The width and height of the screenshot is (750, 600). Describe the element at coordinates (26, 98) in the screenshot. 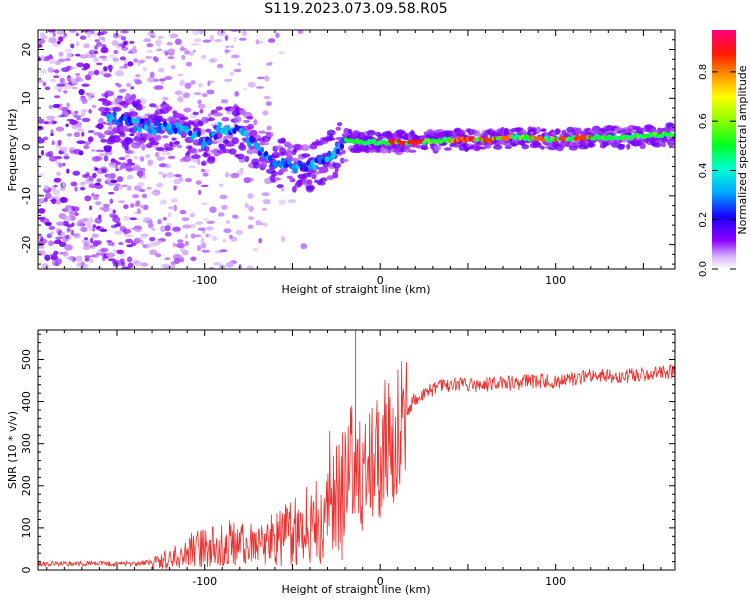

I see `y-tick-label: 10` at that location.